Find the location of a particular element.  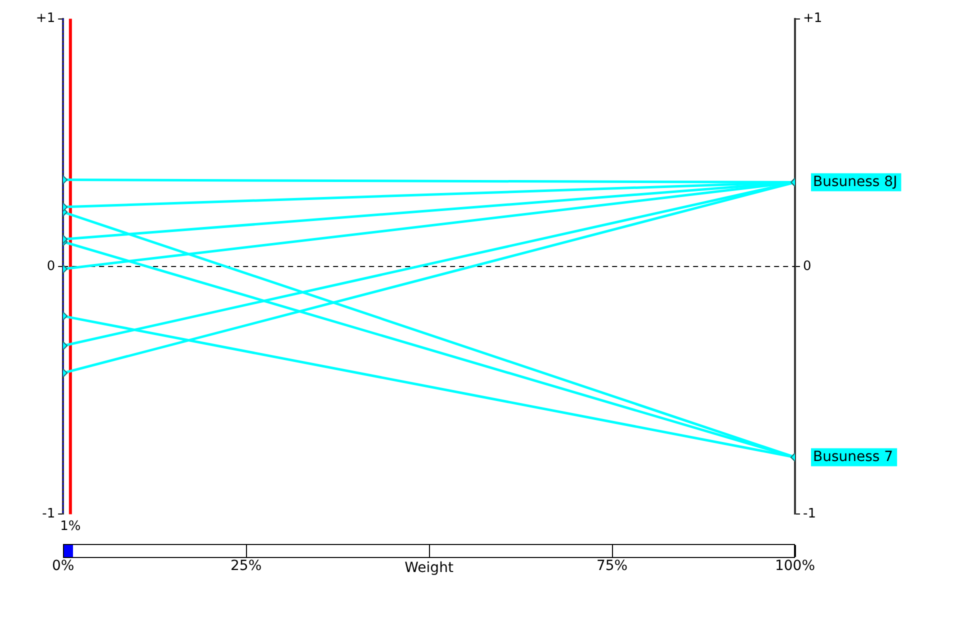

x-axis-title: Weight is located at coordinates (429, 568).